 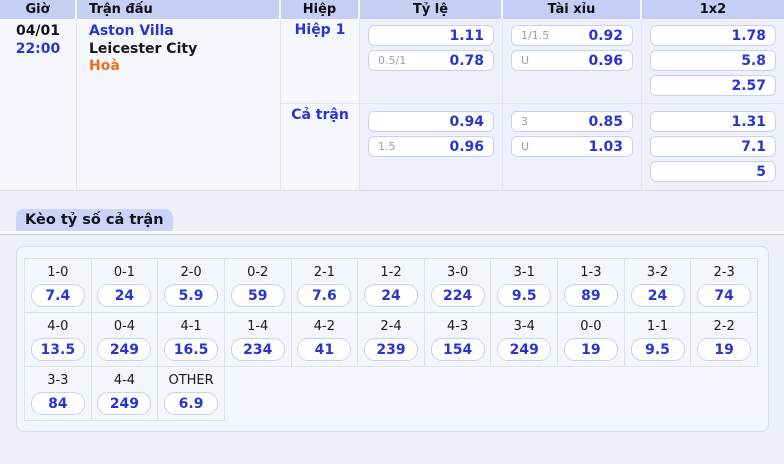 I want to click on score-cell: 2-2 19, so click(x=724, y=340).